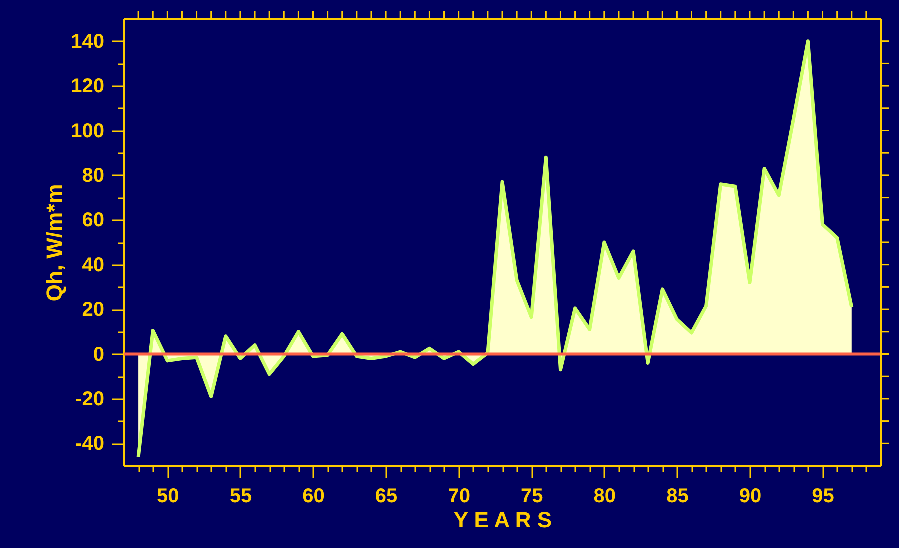 The image size is (899, 548). Describe the element at coordinates (87, 41) in the screenshot. I see `y-tick-label: 140` at that location.